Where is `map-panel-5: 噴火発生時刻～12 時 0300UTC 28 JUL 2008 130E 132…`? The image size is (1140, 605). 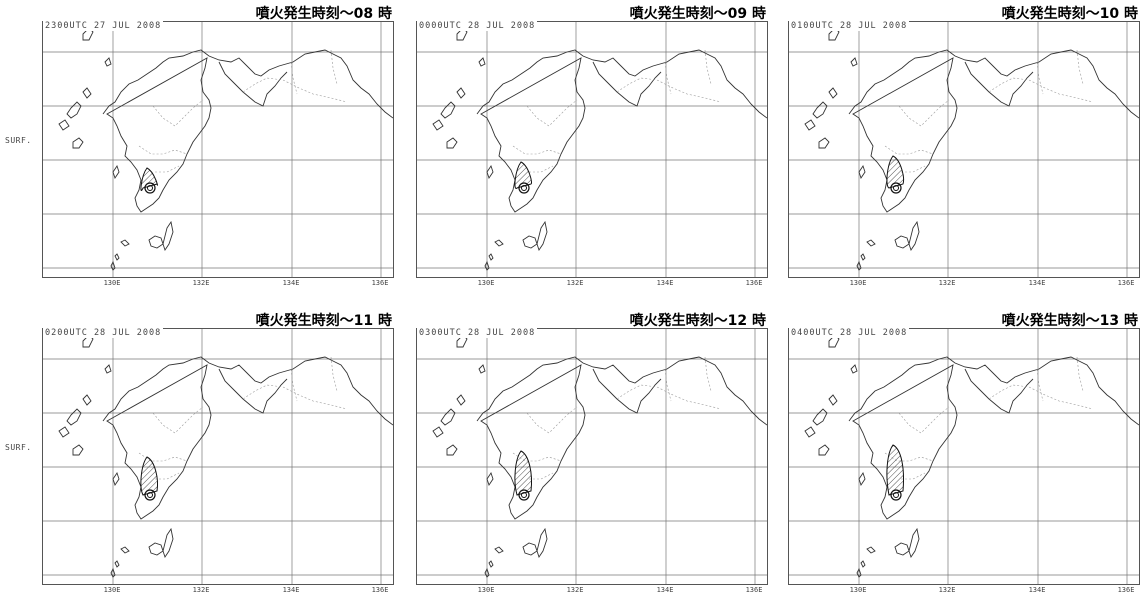
map-panel-5: 噴火発生時刻～12 時 0300UTC 28 JUL 2008 130E 132… is located at coordinates (592, 454).